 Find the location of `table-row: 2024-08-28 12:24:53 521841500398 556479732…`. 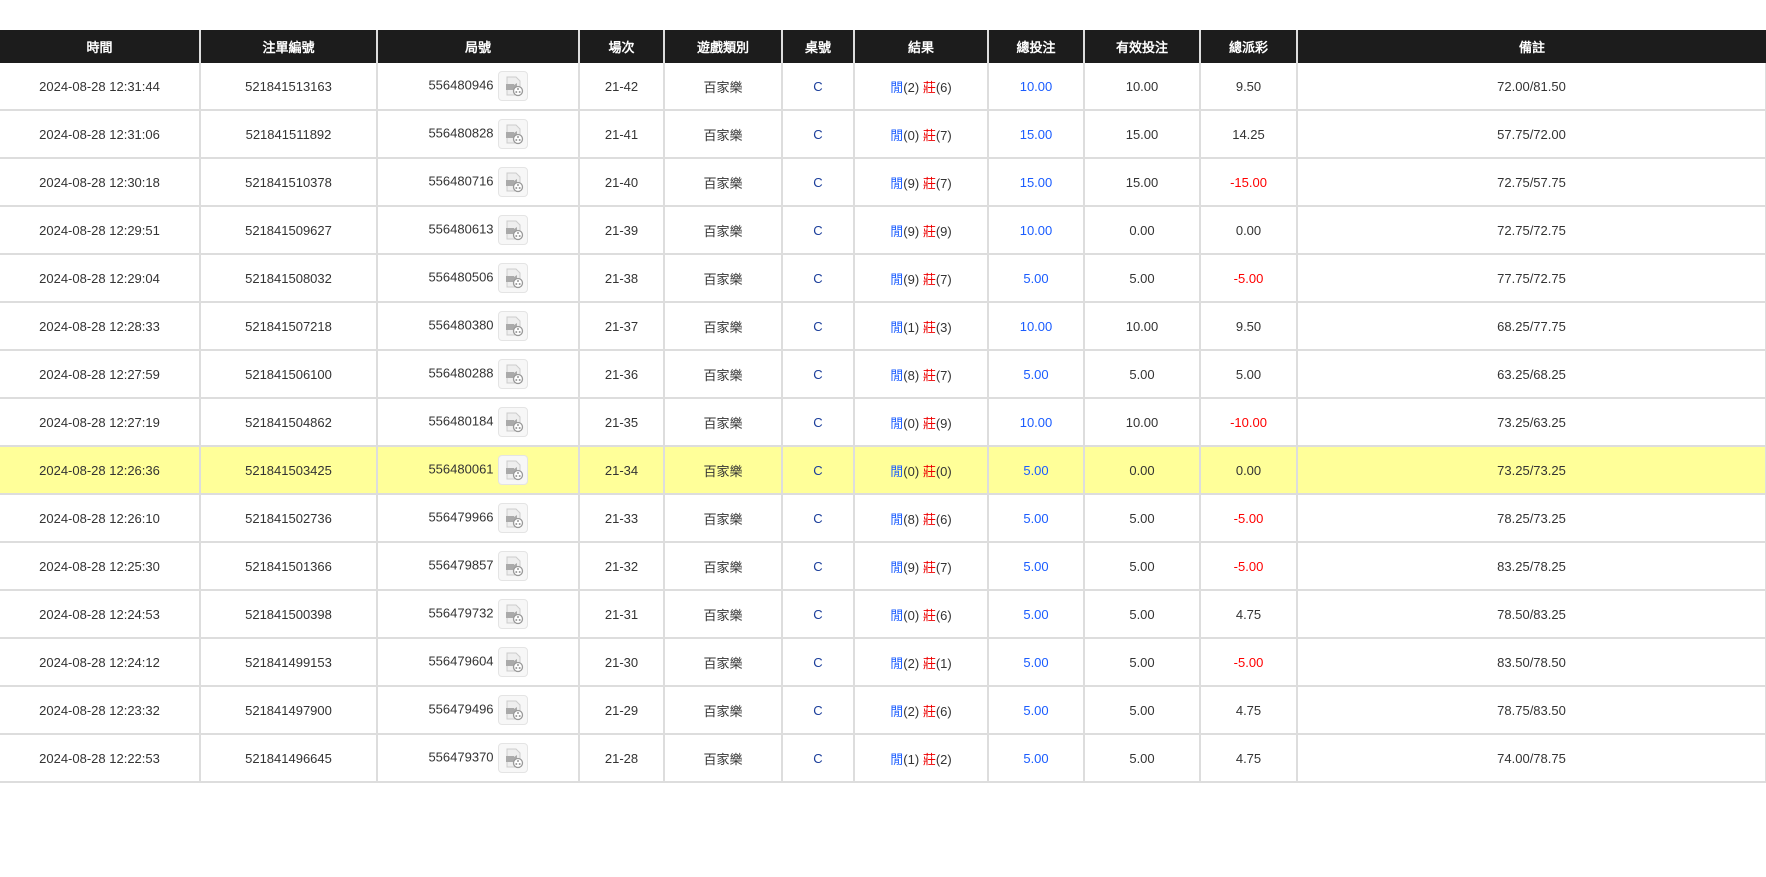

table-row: 2024-08-28 12:24:53 521841500398 556479732… is located at coordinates (883, 614).